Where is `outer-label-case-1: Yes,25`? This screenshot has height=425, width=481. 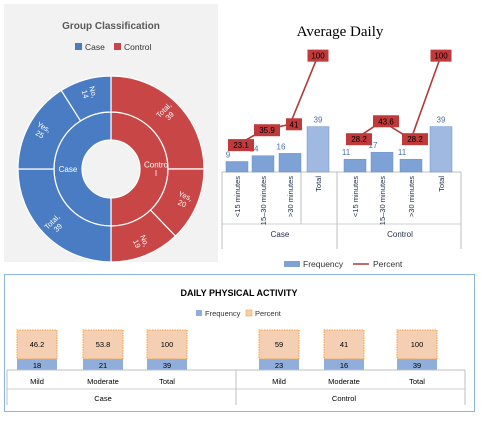
outer-label-case-1: Yes,25 is located at coordinates (41, 131).